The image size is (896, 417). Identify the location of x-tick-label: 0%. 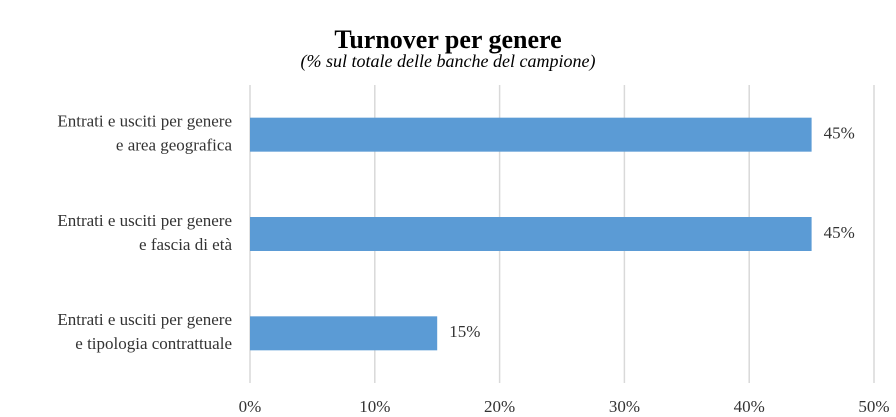
(250, 406).